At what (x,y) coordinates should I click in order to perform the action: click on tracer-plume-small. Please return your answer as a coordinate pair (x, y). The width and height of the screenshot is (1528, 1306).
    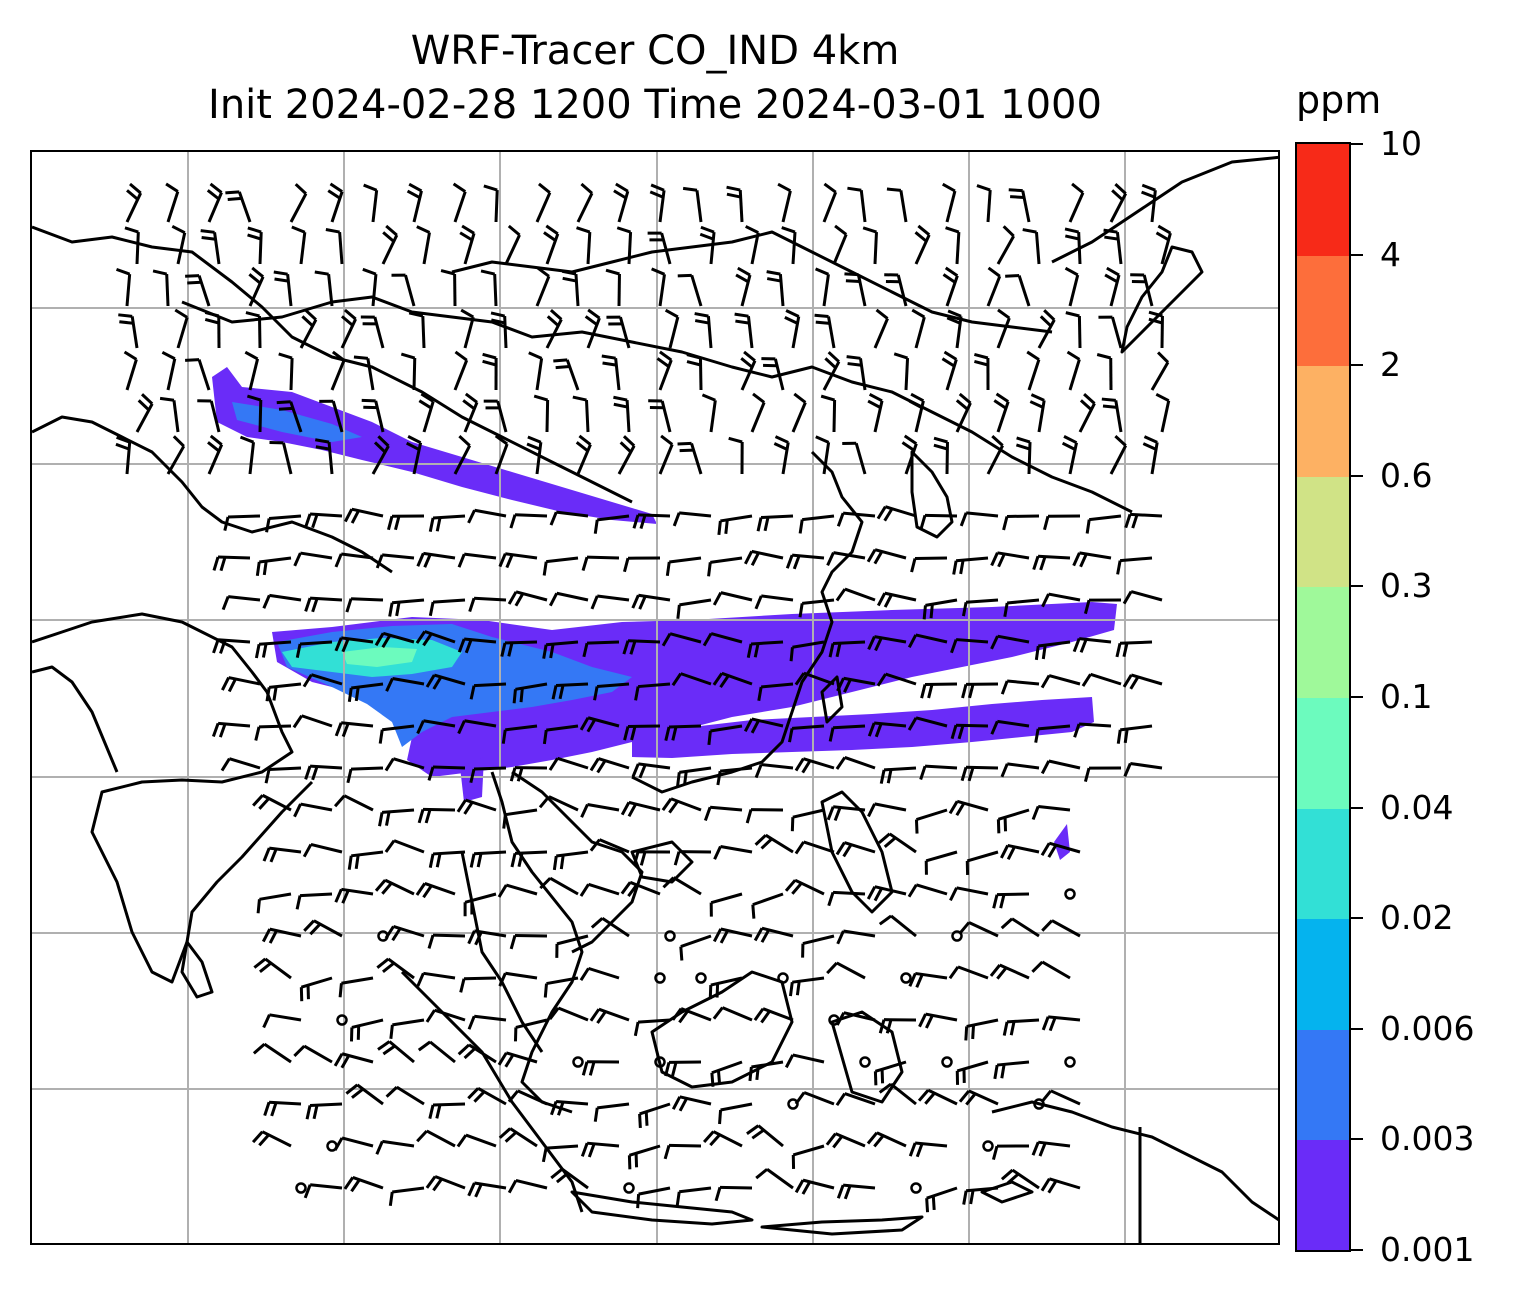
    Looking at the image, I should click on (1062, 842).